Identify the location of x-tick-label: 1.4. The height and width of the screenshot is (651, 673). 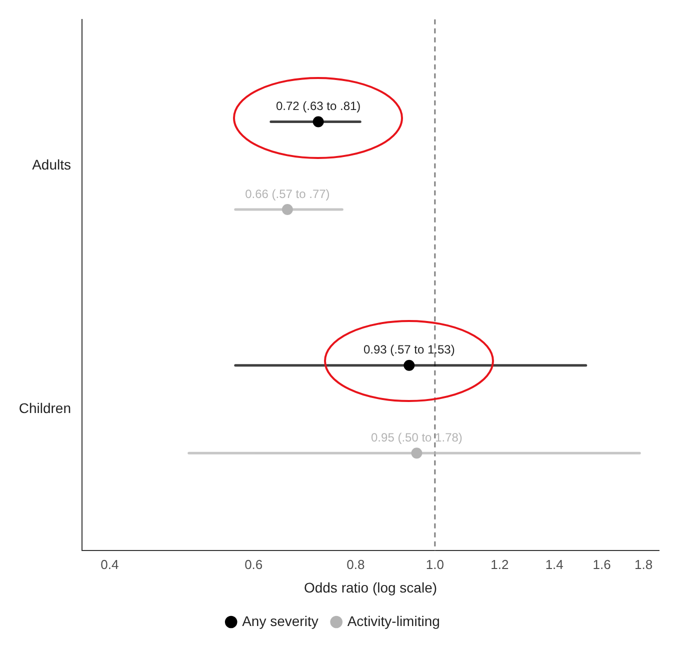
(554, 564).